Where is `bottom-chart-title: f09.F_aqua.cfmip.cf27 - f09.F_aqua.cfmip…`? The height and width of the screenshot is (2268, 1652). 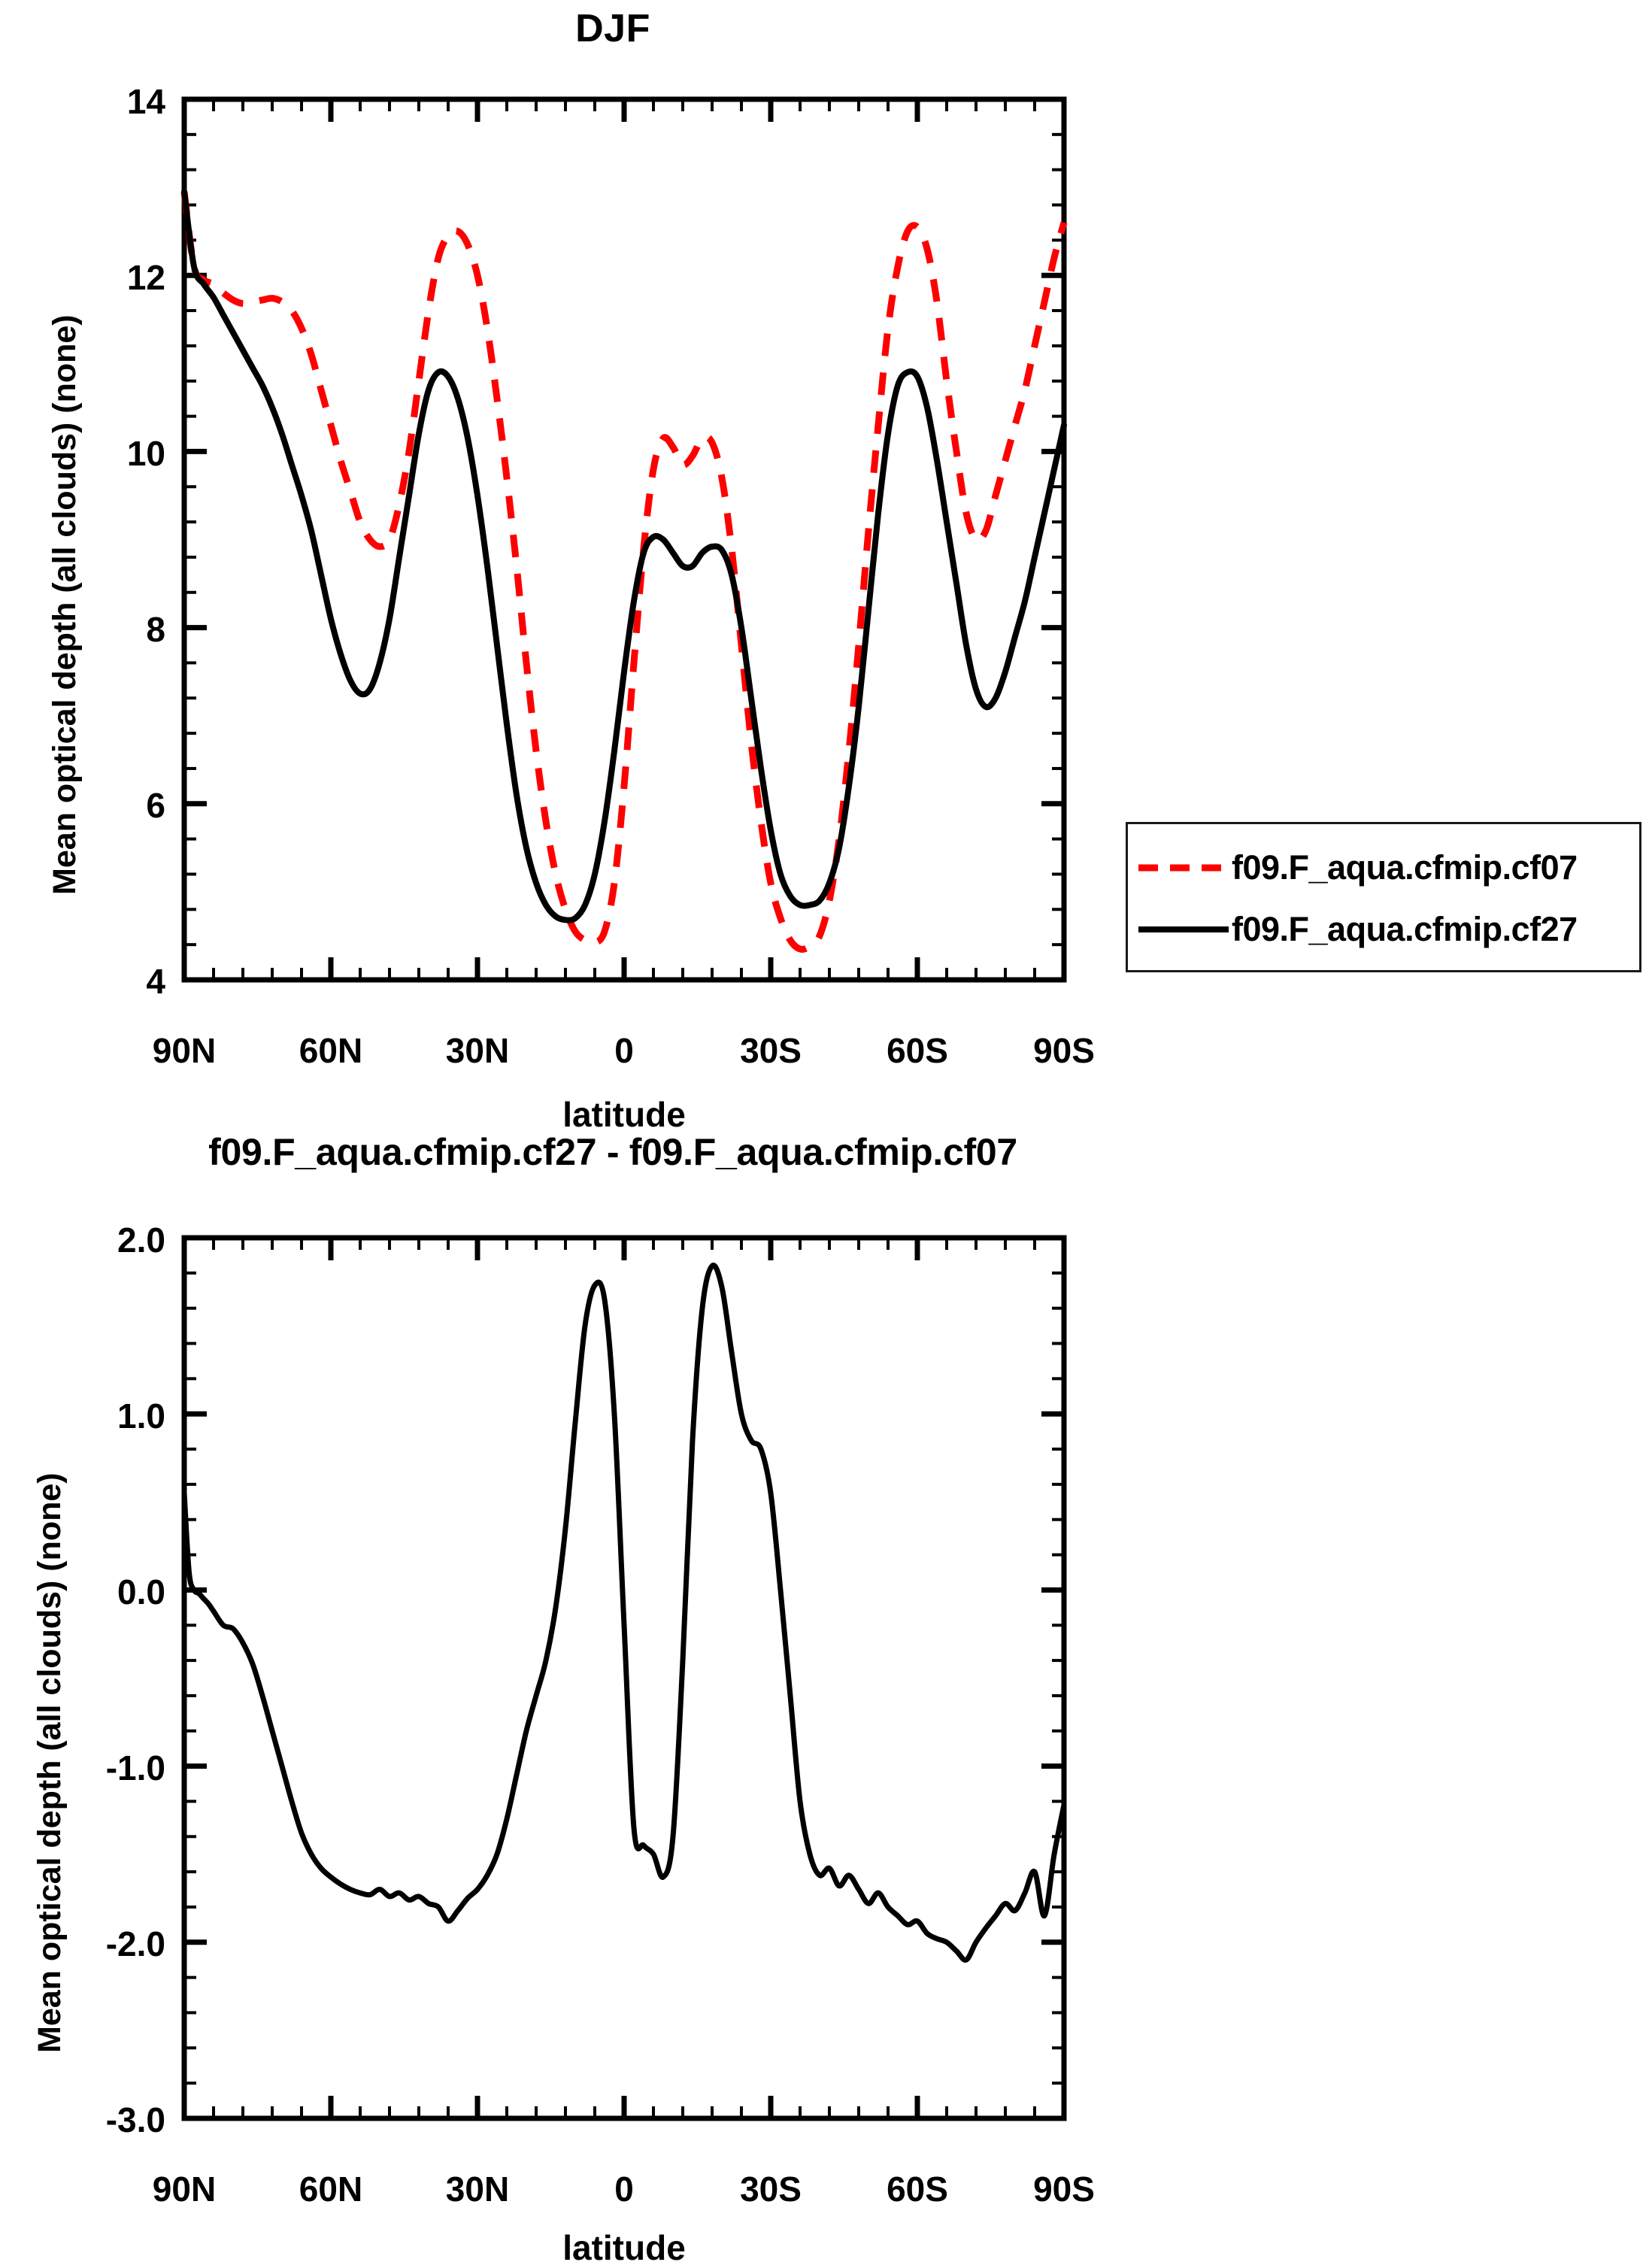
bottom-chart-title: f09.F_aqua.cfmip.cf27 - f09.F_aqua.cfmip… is located at coordinates (612, 1152).